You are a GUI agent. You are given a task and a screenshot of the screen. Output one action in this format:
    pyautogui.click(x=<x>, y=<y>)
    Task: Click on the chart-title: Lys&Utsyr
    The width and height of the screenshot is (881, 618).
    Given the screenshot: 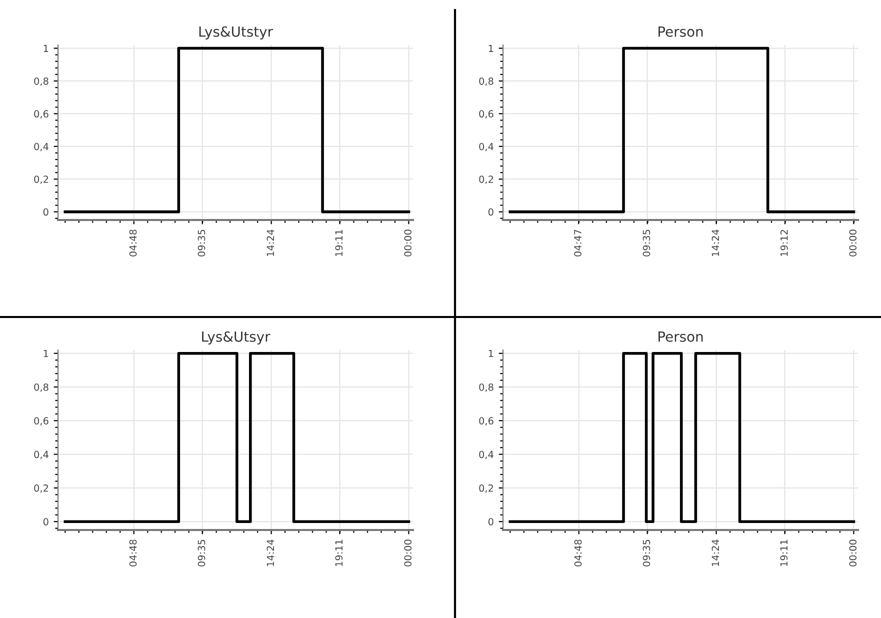 What is the action you would take?
    pyautogui.click(x=236, y=338)
    